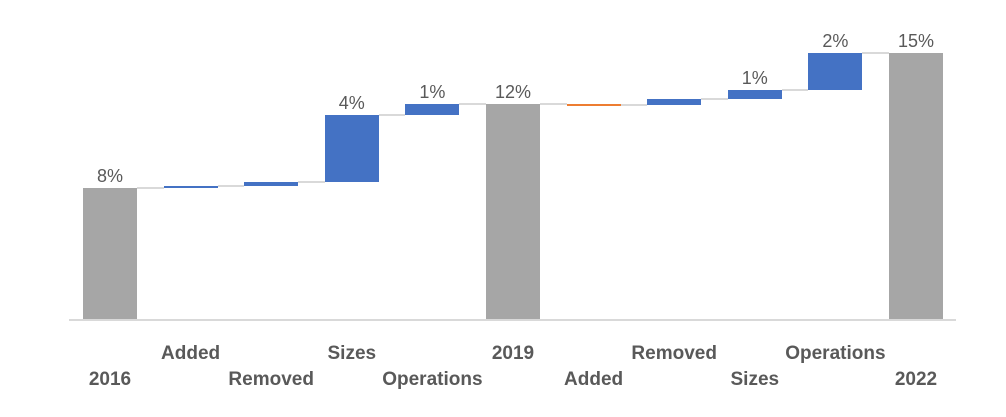  What do you see at coordinates (191, 353) in the screenshot?
I see `category-label-bar-added-1: Added` at bounding box center [191, 353].